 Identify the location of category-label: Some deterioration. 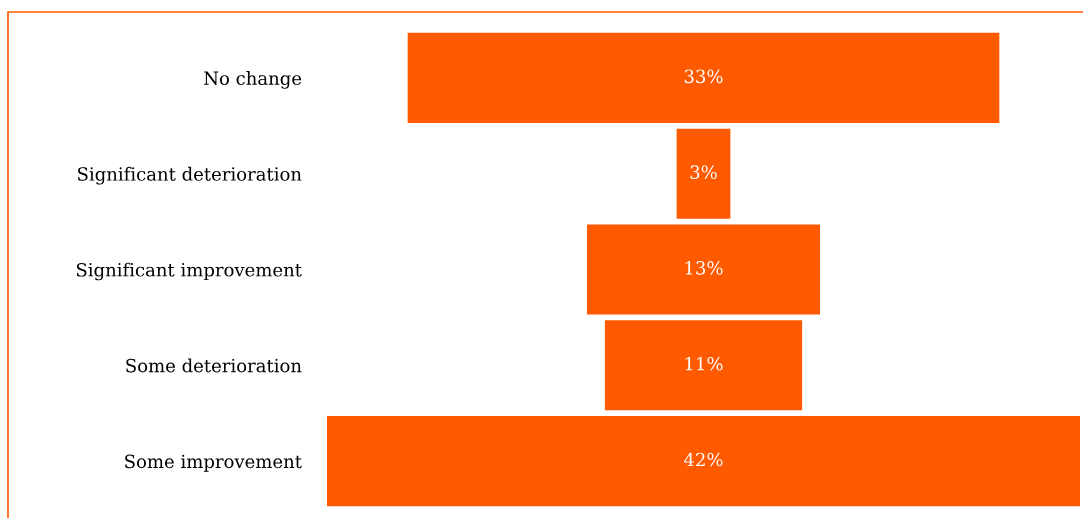
(214, 365).